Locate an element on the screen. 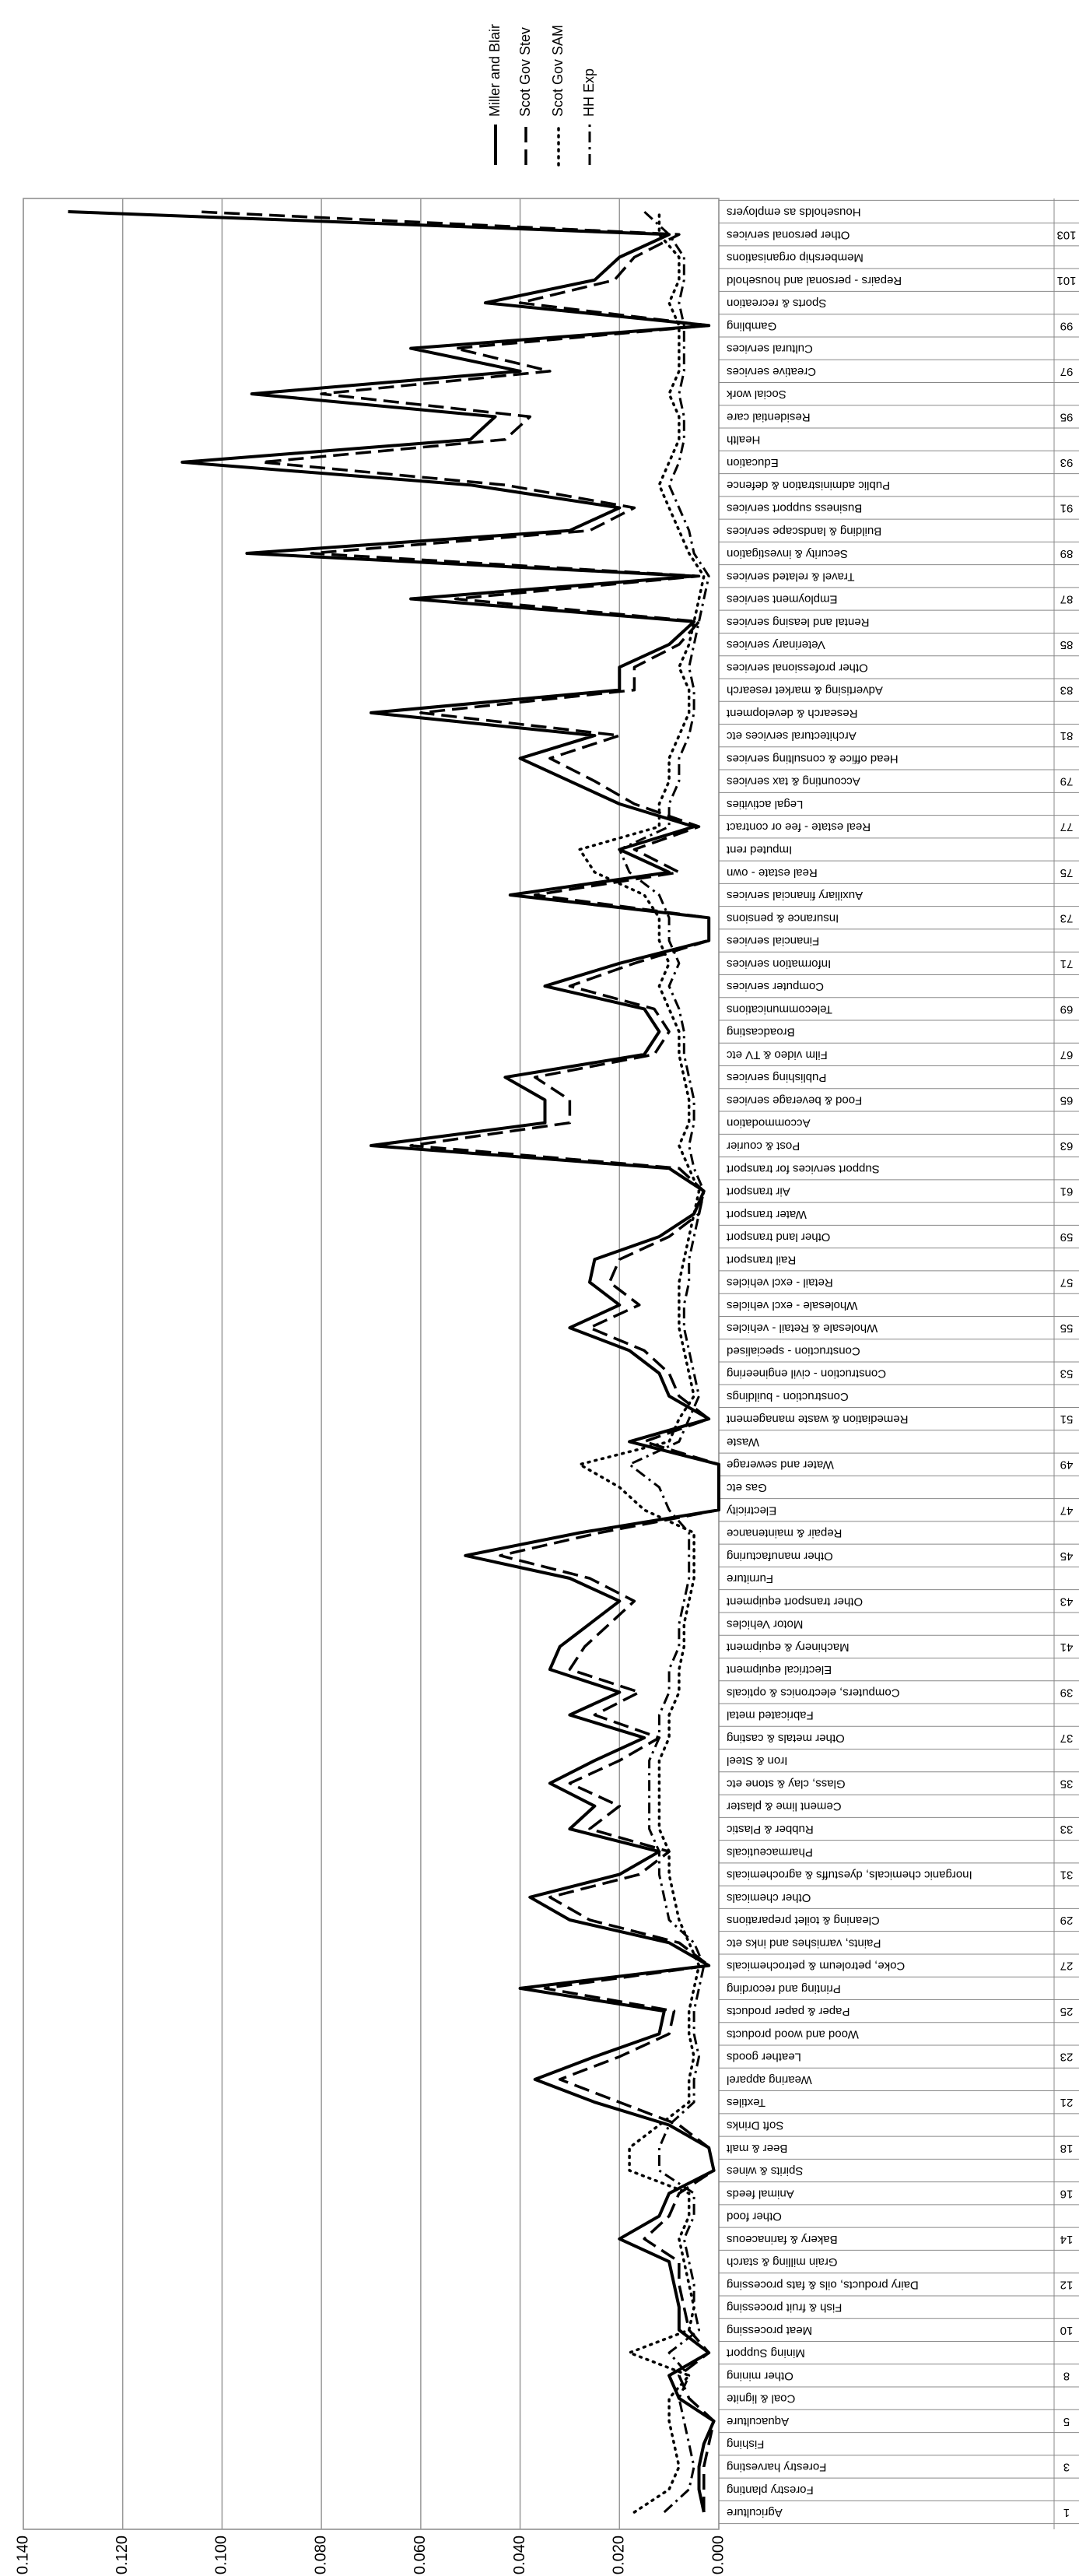 The height and width of the screenshot is (2576, 1079). category-code: 63 is located at coordinates (1067, 1146).